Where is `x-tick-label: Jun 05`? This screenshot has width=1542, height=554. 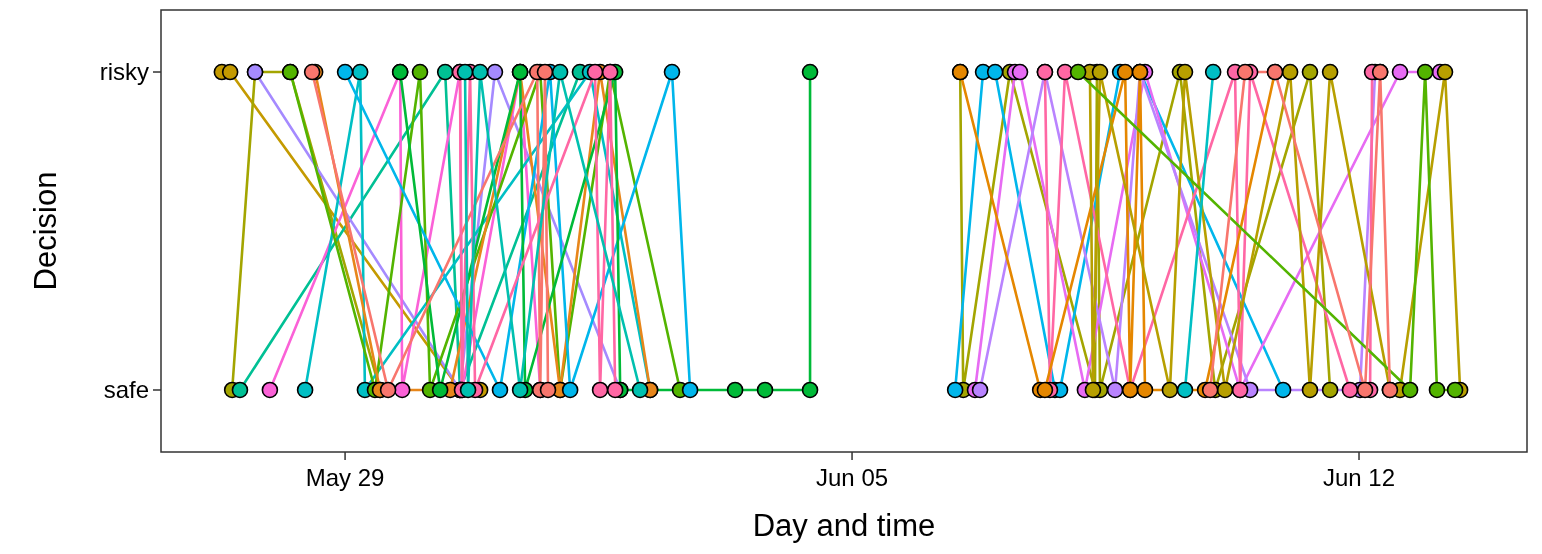 x-tick-label: Jun 05 is located at coordinates (852, 477).